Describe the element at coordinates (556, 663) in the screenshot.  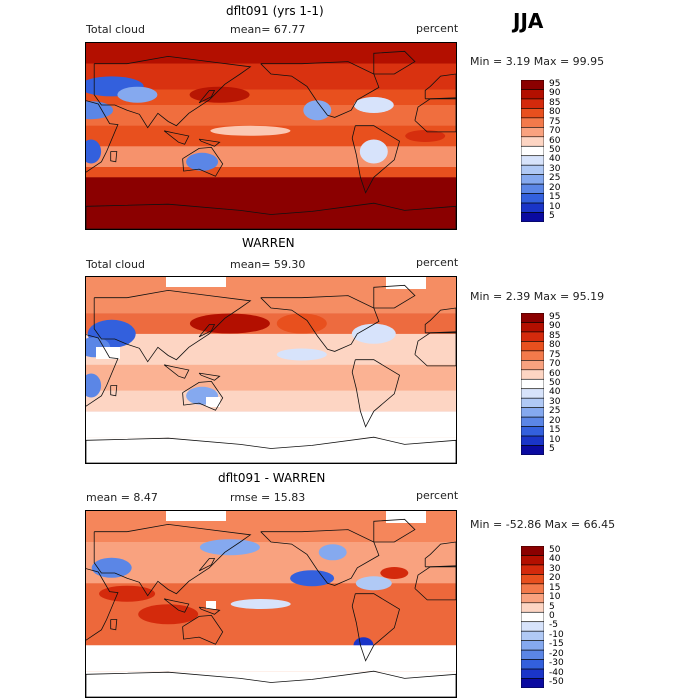
I see `colorbar-tick-label: -30` at that location.